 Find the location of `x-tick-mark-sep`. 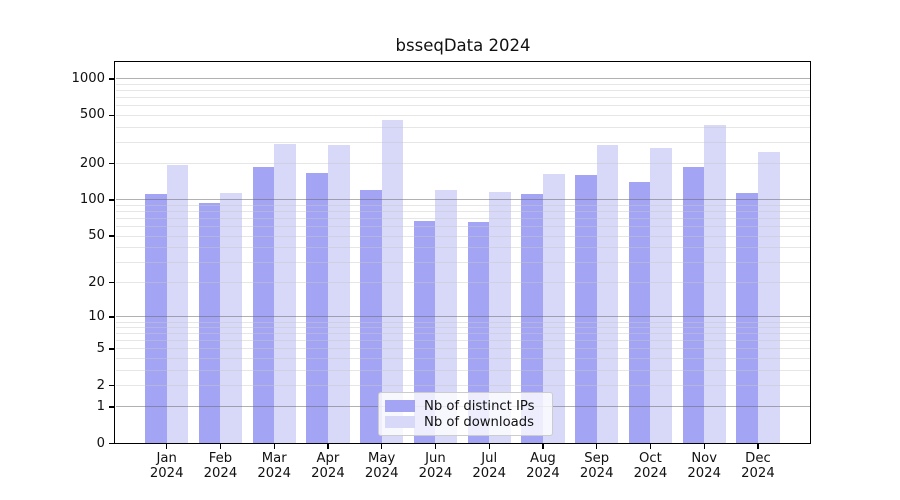

x-tick-mark-sep is located at coordinates (597, 446).